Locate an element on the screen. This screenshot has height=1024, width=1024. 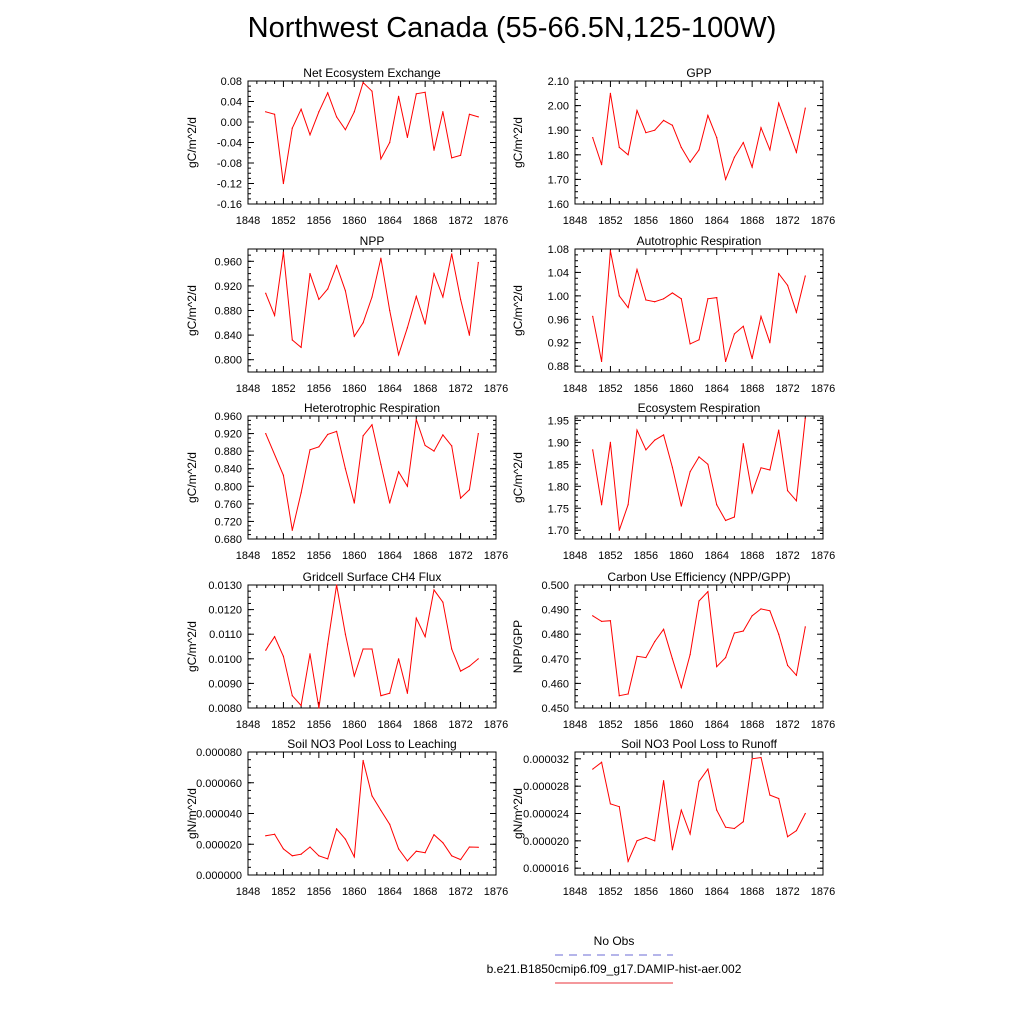
page-title: Northwest Canada (55-66.5N,125-100W) is located at coordinates (512, 28).